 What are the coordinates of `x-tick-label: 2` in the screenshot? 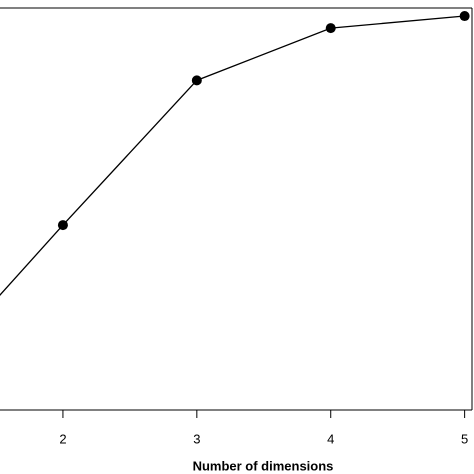 It's located at (62, 438).